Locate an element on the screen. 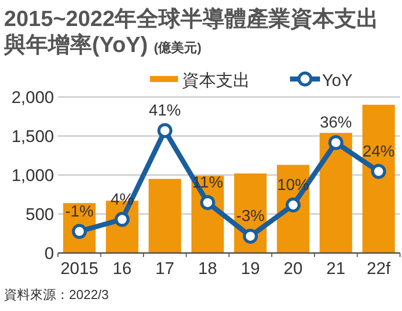  legend: 資本支出 is located at coordinates (216, 80).